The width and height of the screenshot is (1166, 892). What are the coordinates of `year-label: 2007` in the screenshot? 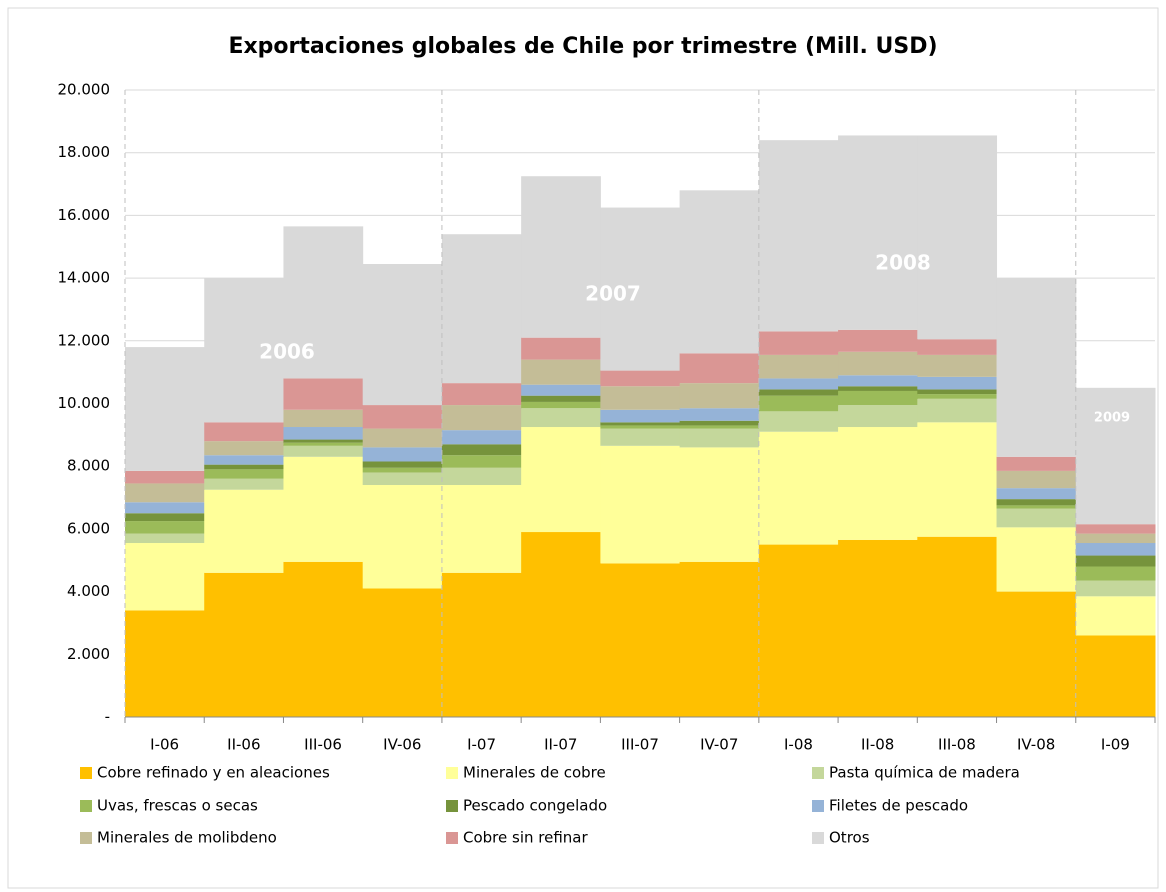 It's located at (613, 294).